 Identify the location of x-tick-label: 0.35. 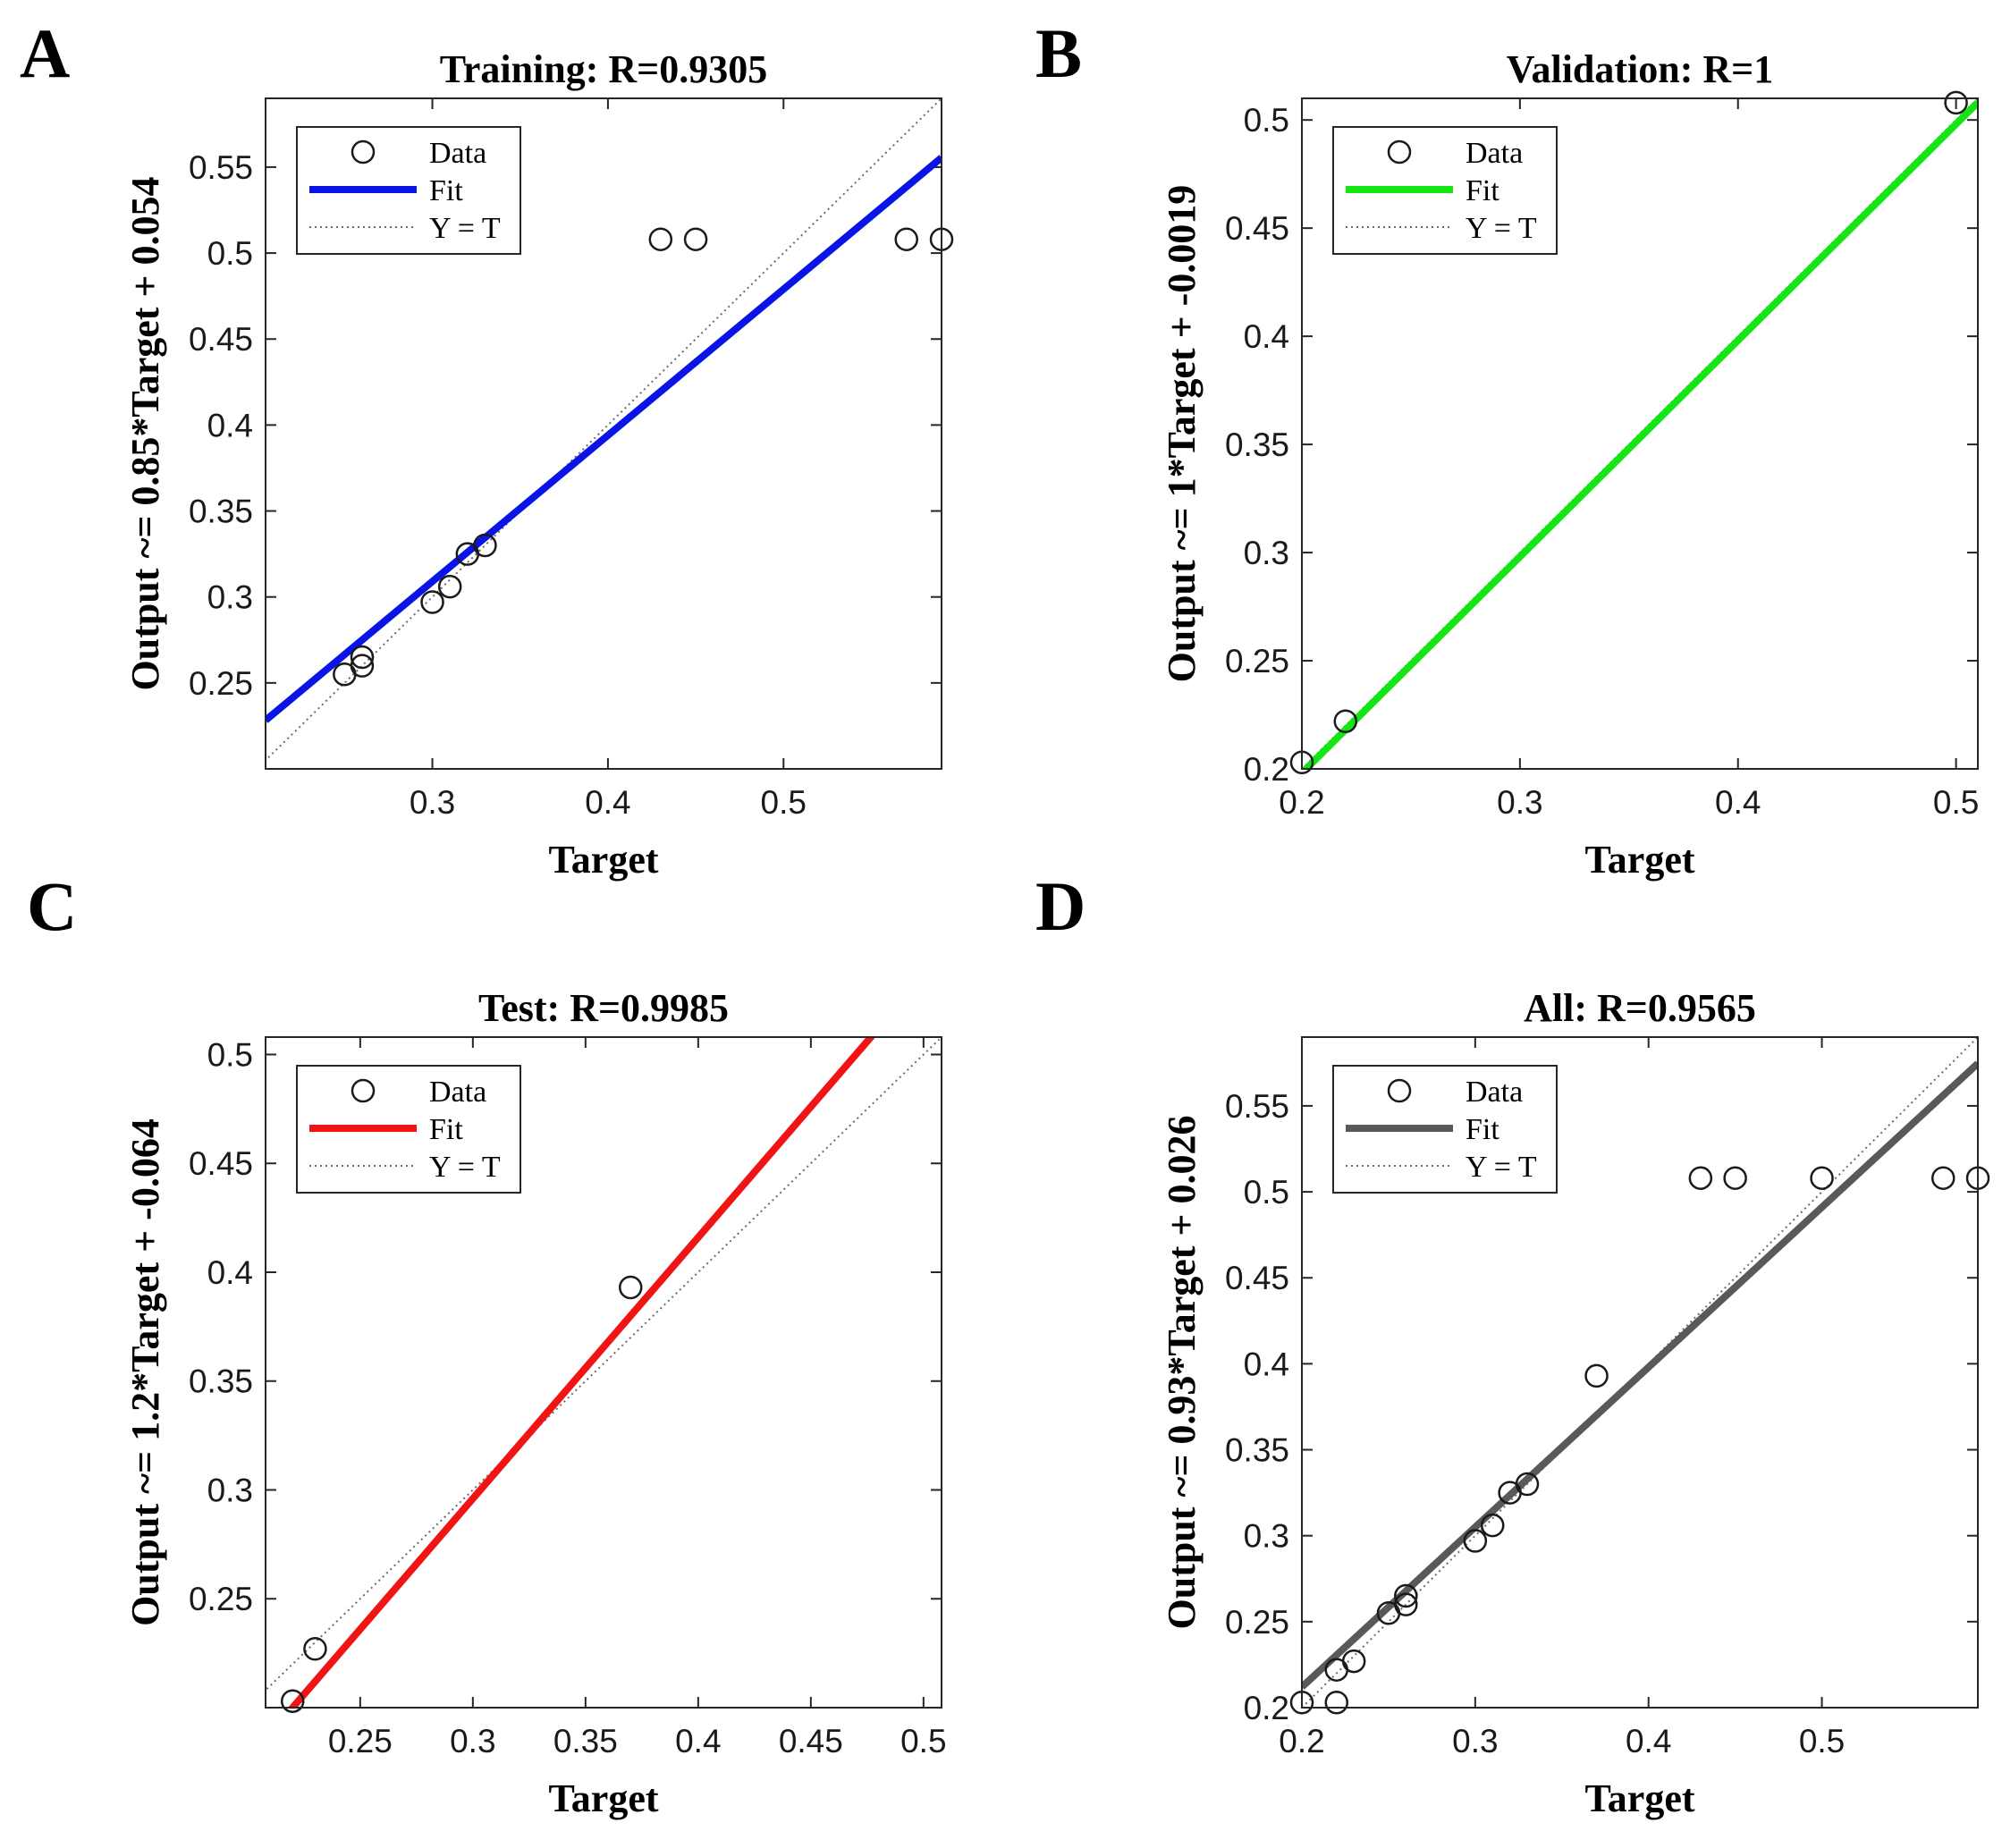
(586, 1741).